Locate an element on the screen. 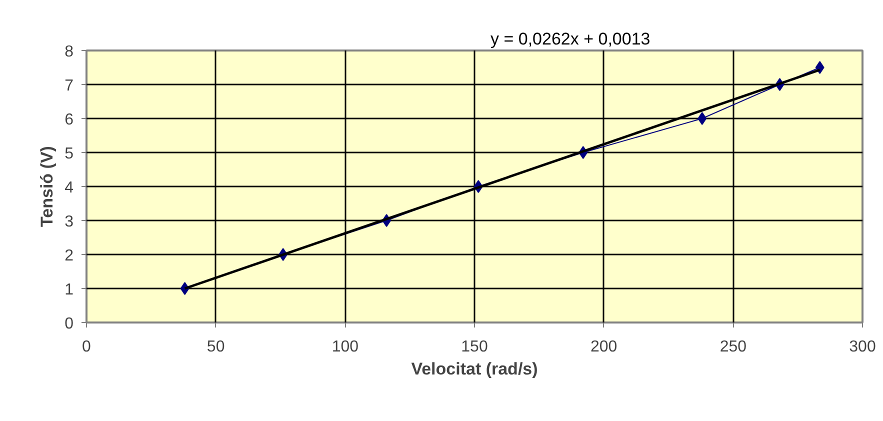 The width and height of the screenshot is (883, 421). y-tick-label: 5 is located at coordinates (69, 154).